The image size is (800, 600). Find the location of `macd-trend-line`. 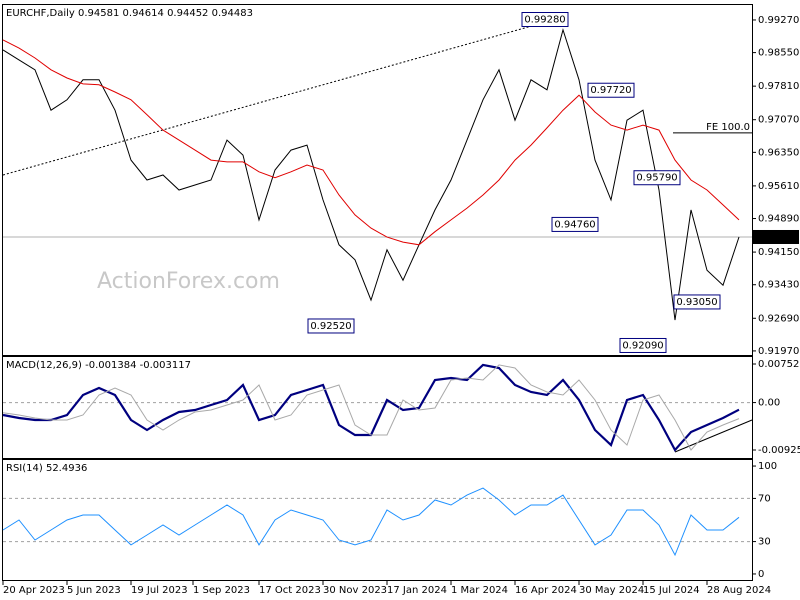

macd-trend-line is located at coordinates (713, 436).